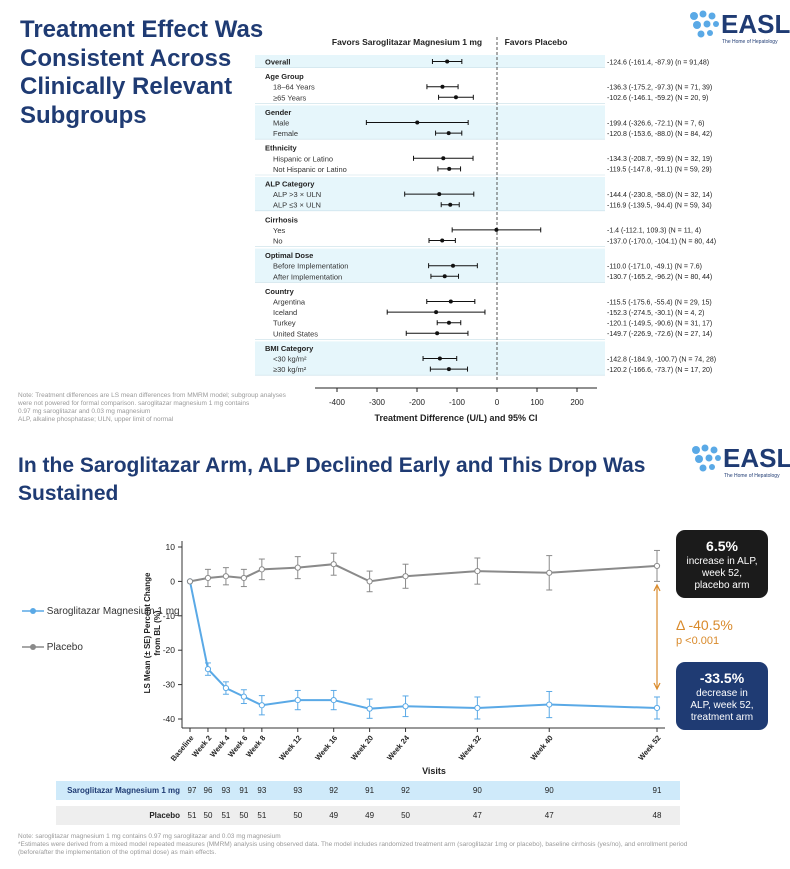 This screenshot has width=790, height=869. What do you see at coordinates (659, 370) in the screenshot?
I see `estimate-text: -120.2 (-166.6, -73.7) (N = 17, 20)` at bounding box center [659, 370].